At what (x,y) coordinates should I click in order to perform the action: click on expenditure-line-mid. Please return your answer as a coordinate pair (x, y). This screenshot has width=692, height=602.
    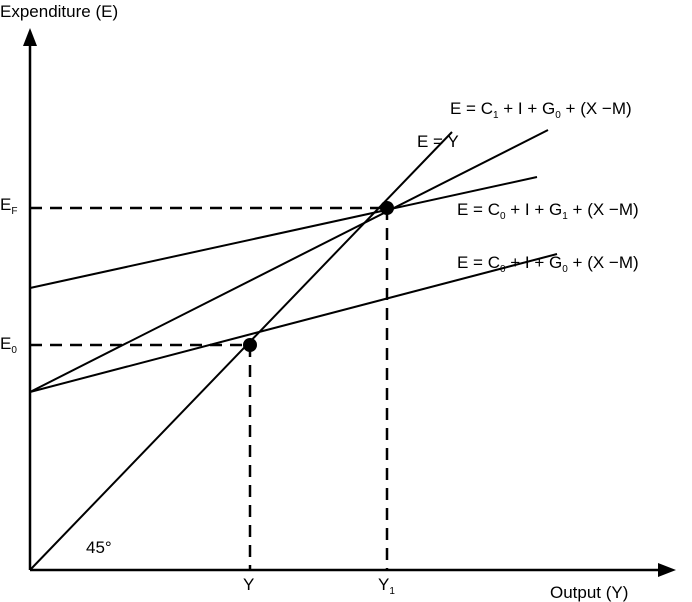
    Looking at the image, I should click on (283, 232).